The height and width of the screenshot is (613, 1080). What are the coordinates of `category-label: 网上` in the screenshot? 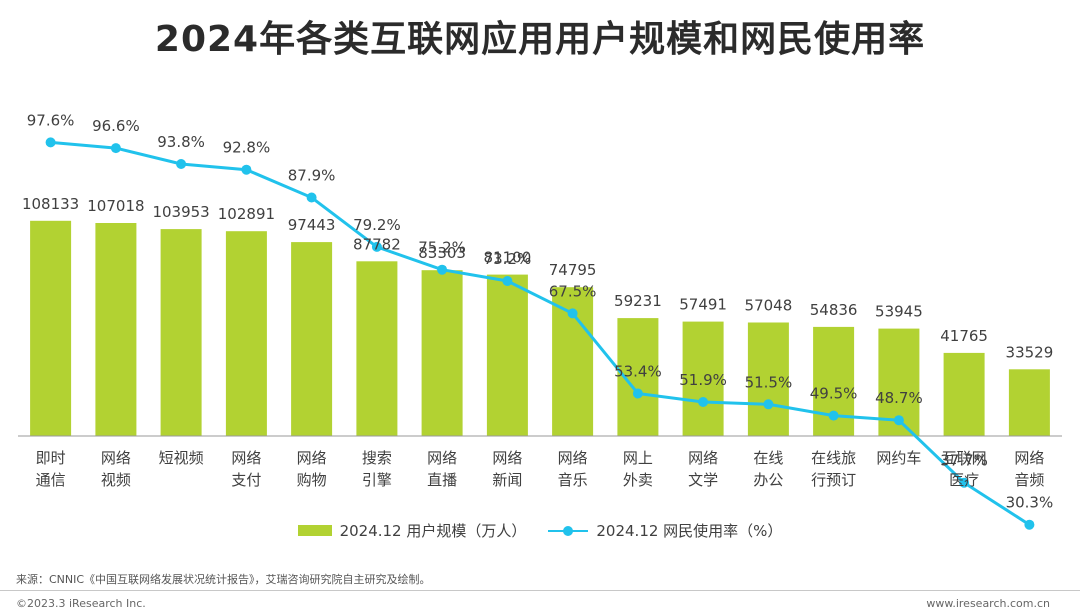 It's located at (638, 458).